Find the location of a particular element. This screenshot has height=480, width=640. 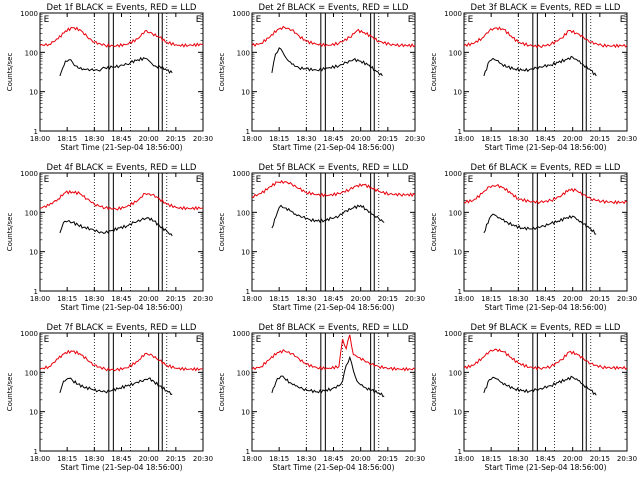

y-tick-label: 1 is located at coordinates (248, 292).